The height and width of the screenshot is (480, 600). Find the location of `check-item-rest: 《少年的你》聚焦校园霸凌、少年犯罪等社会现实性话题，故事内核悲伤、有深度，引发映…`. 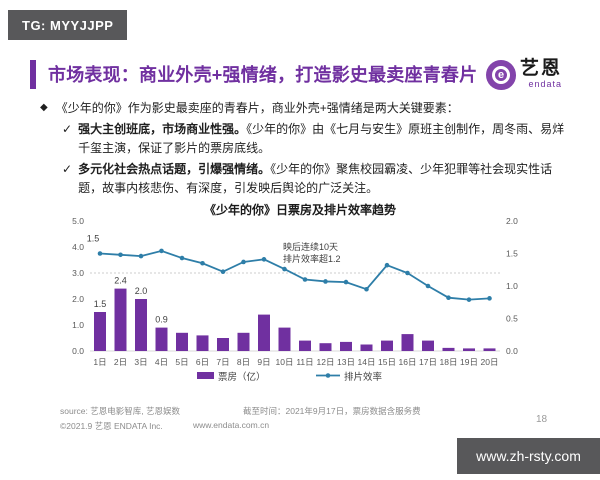

check-item-rest: 《少年的你》聚焦校园霸凌、少年犯罪等社会现实性话题，故事内核悲伤、有深度，引发映… is located at coordinates (315, 178).